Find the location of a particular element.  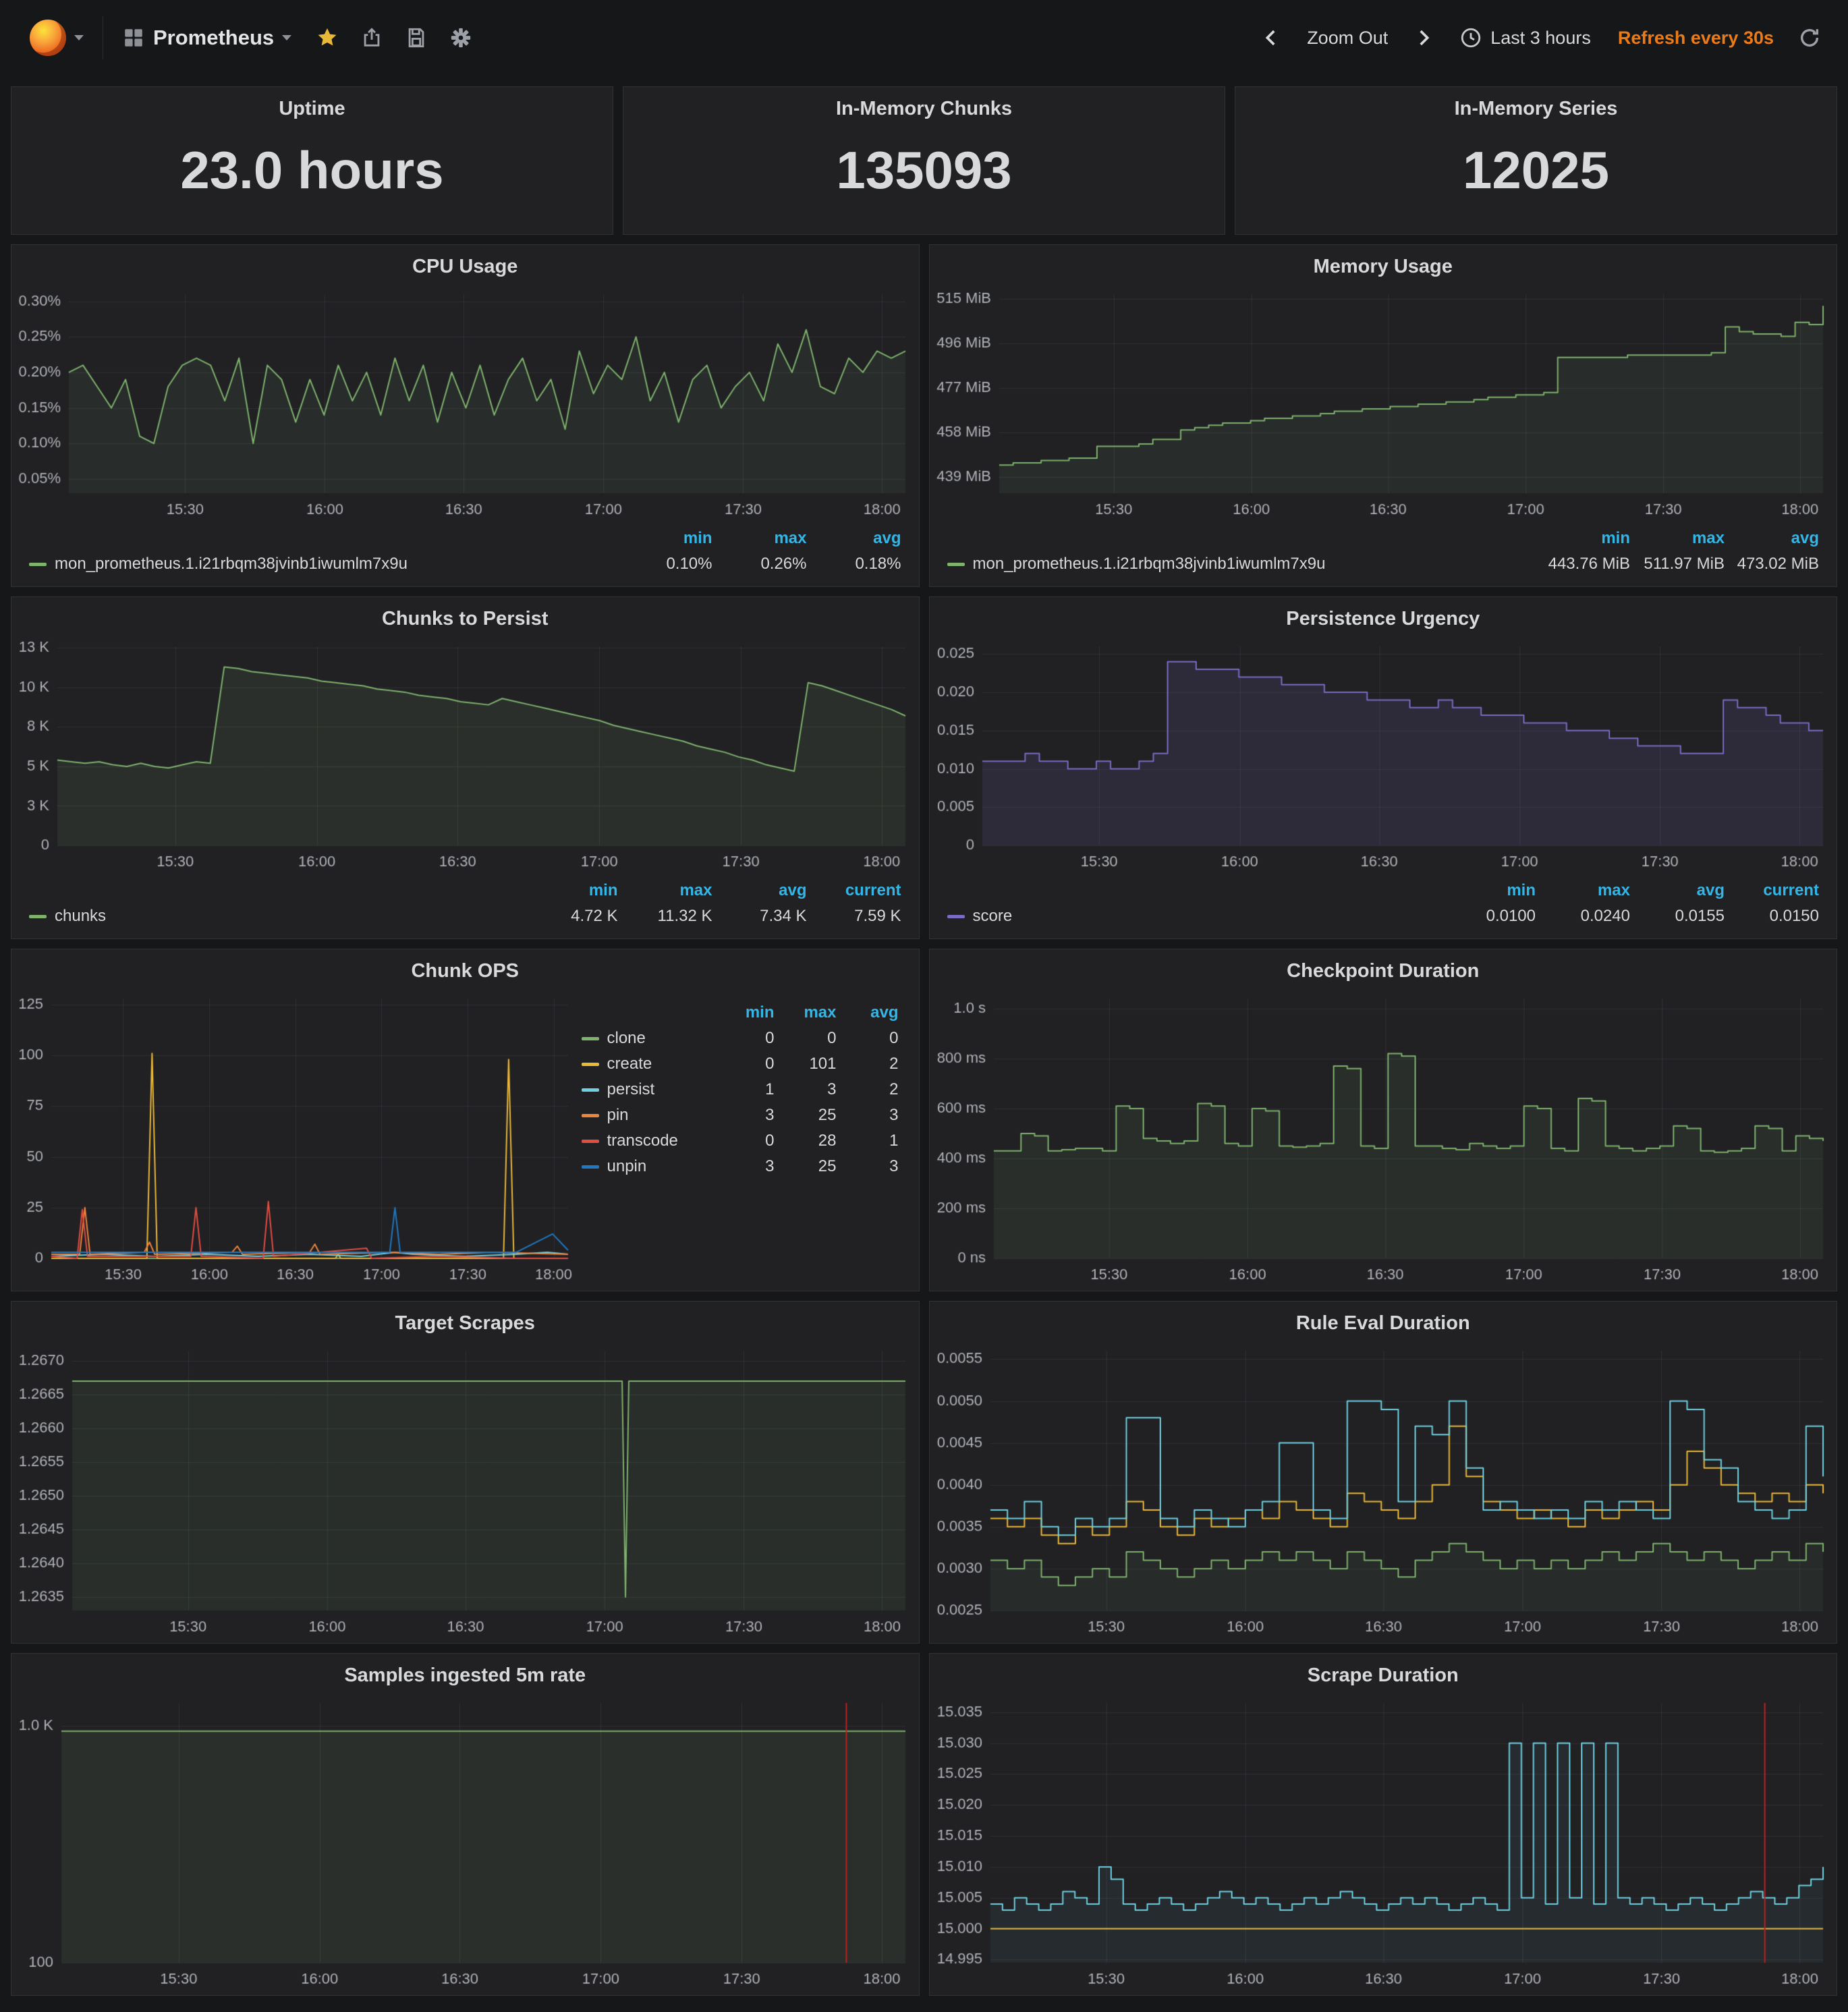

stat-panel-in-memory-chunks: In-Memory Chunks 135093 is located at coordinates (924, 161).